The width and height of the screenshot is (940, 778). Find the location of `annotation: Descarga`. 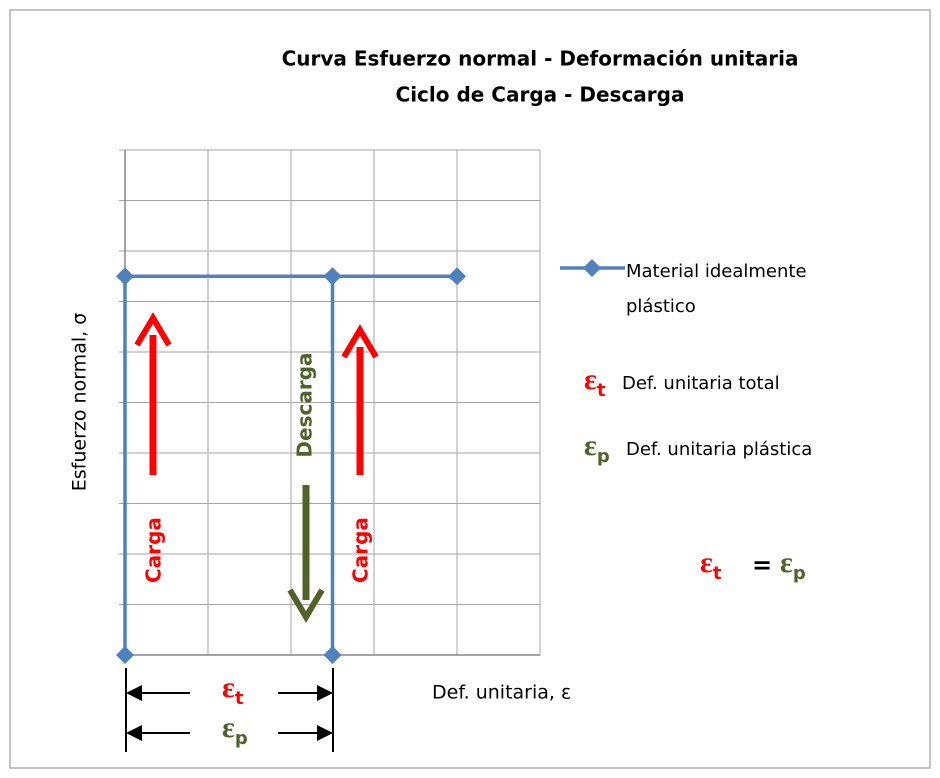

annotation: Descarga is located at coordinates (305, 404).